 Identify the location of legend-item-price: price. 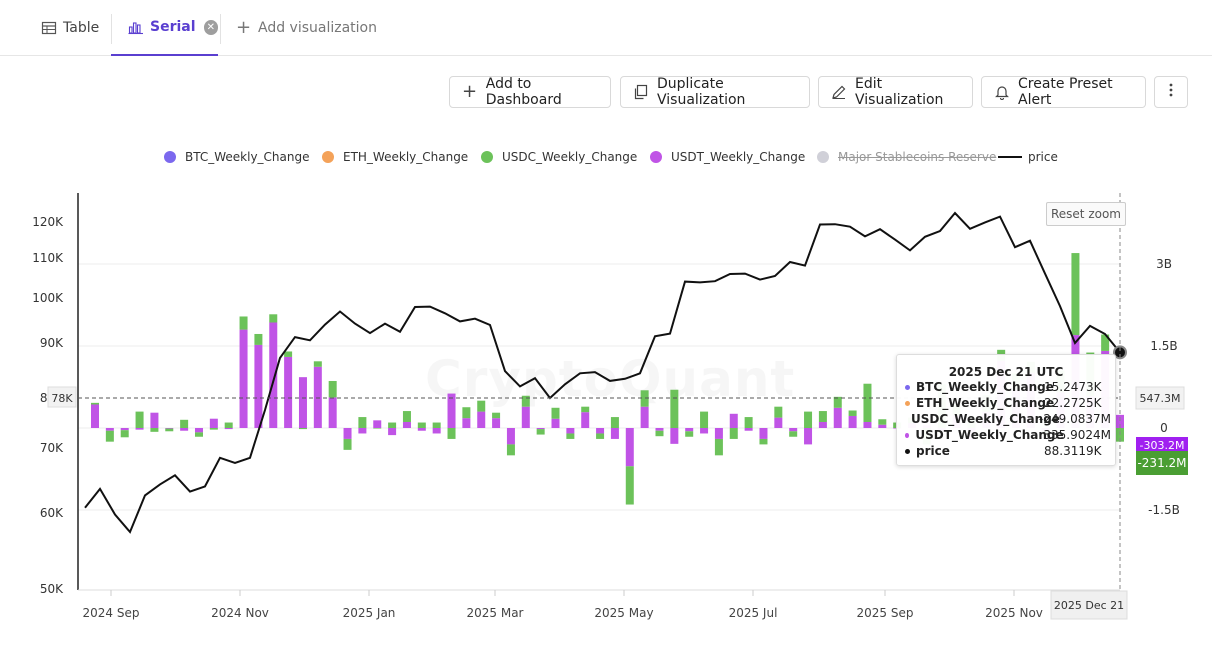
(1028, 157).